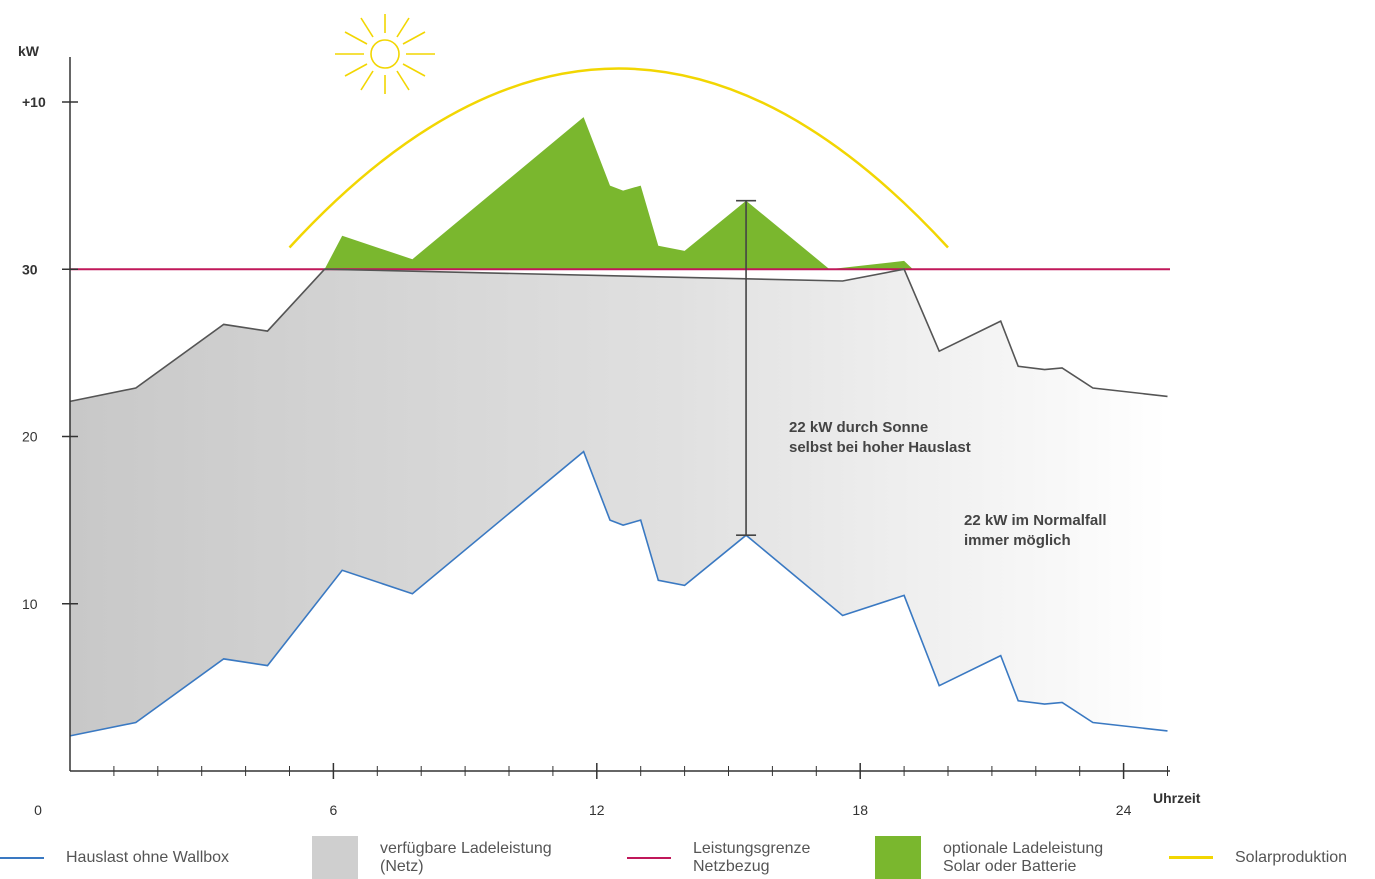 This screenshot has height=879, width=1375. Describe the element at coordinates (466, 867) in the screenshot. I see `legend-label-available-grid-line-2: (Netz)` at that location.